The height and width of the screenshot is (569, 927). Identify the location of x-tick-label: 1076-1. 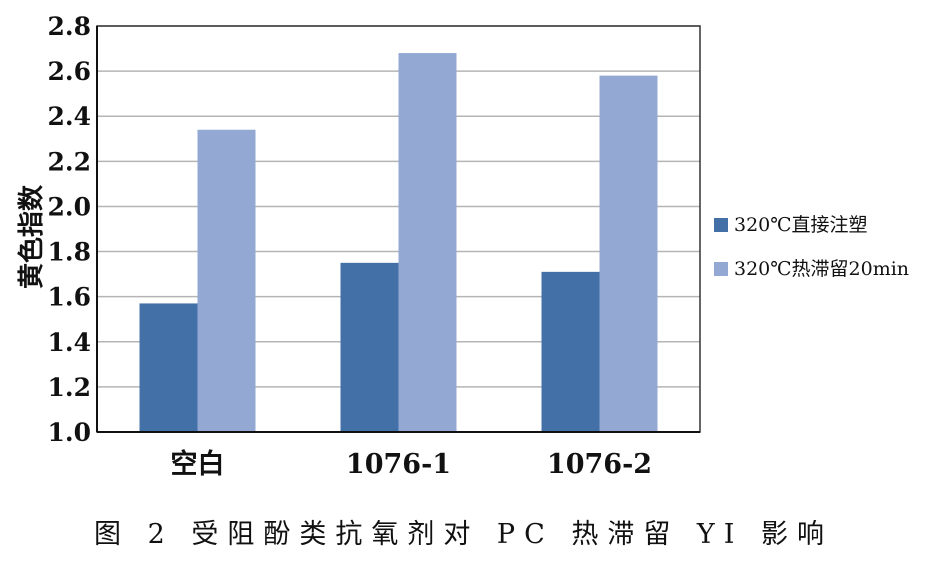
(398, 464).